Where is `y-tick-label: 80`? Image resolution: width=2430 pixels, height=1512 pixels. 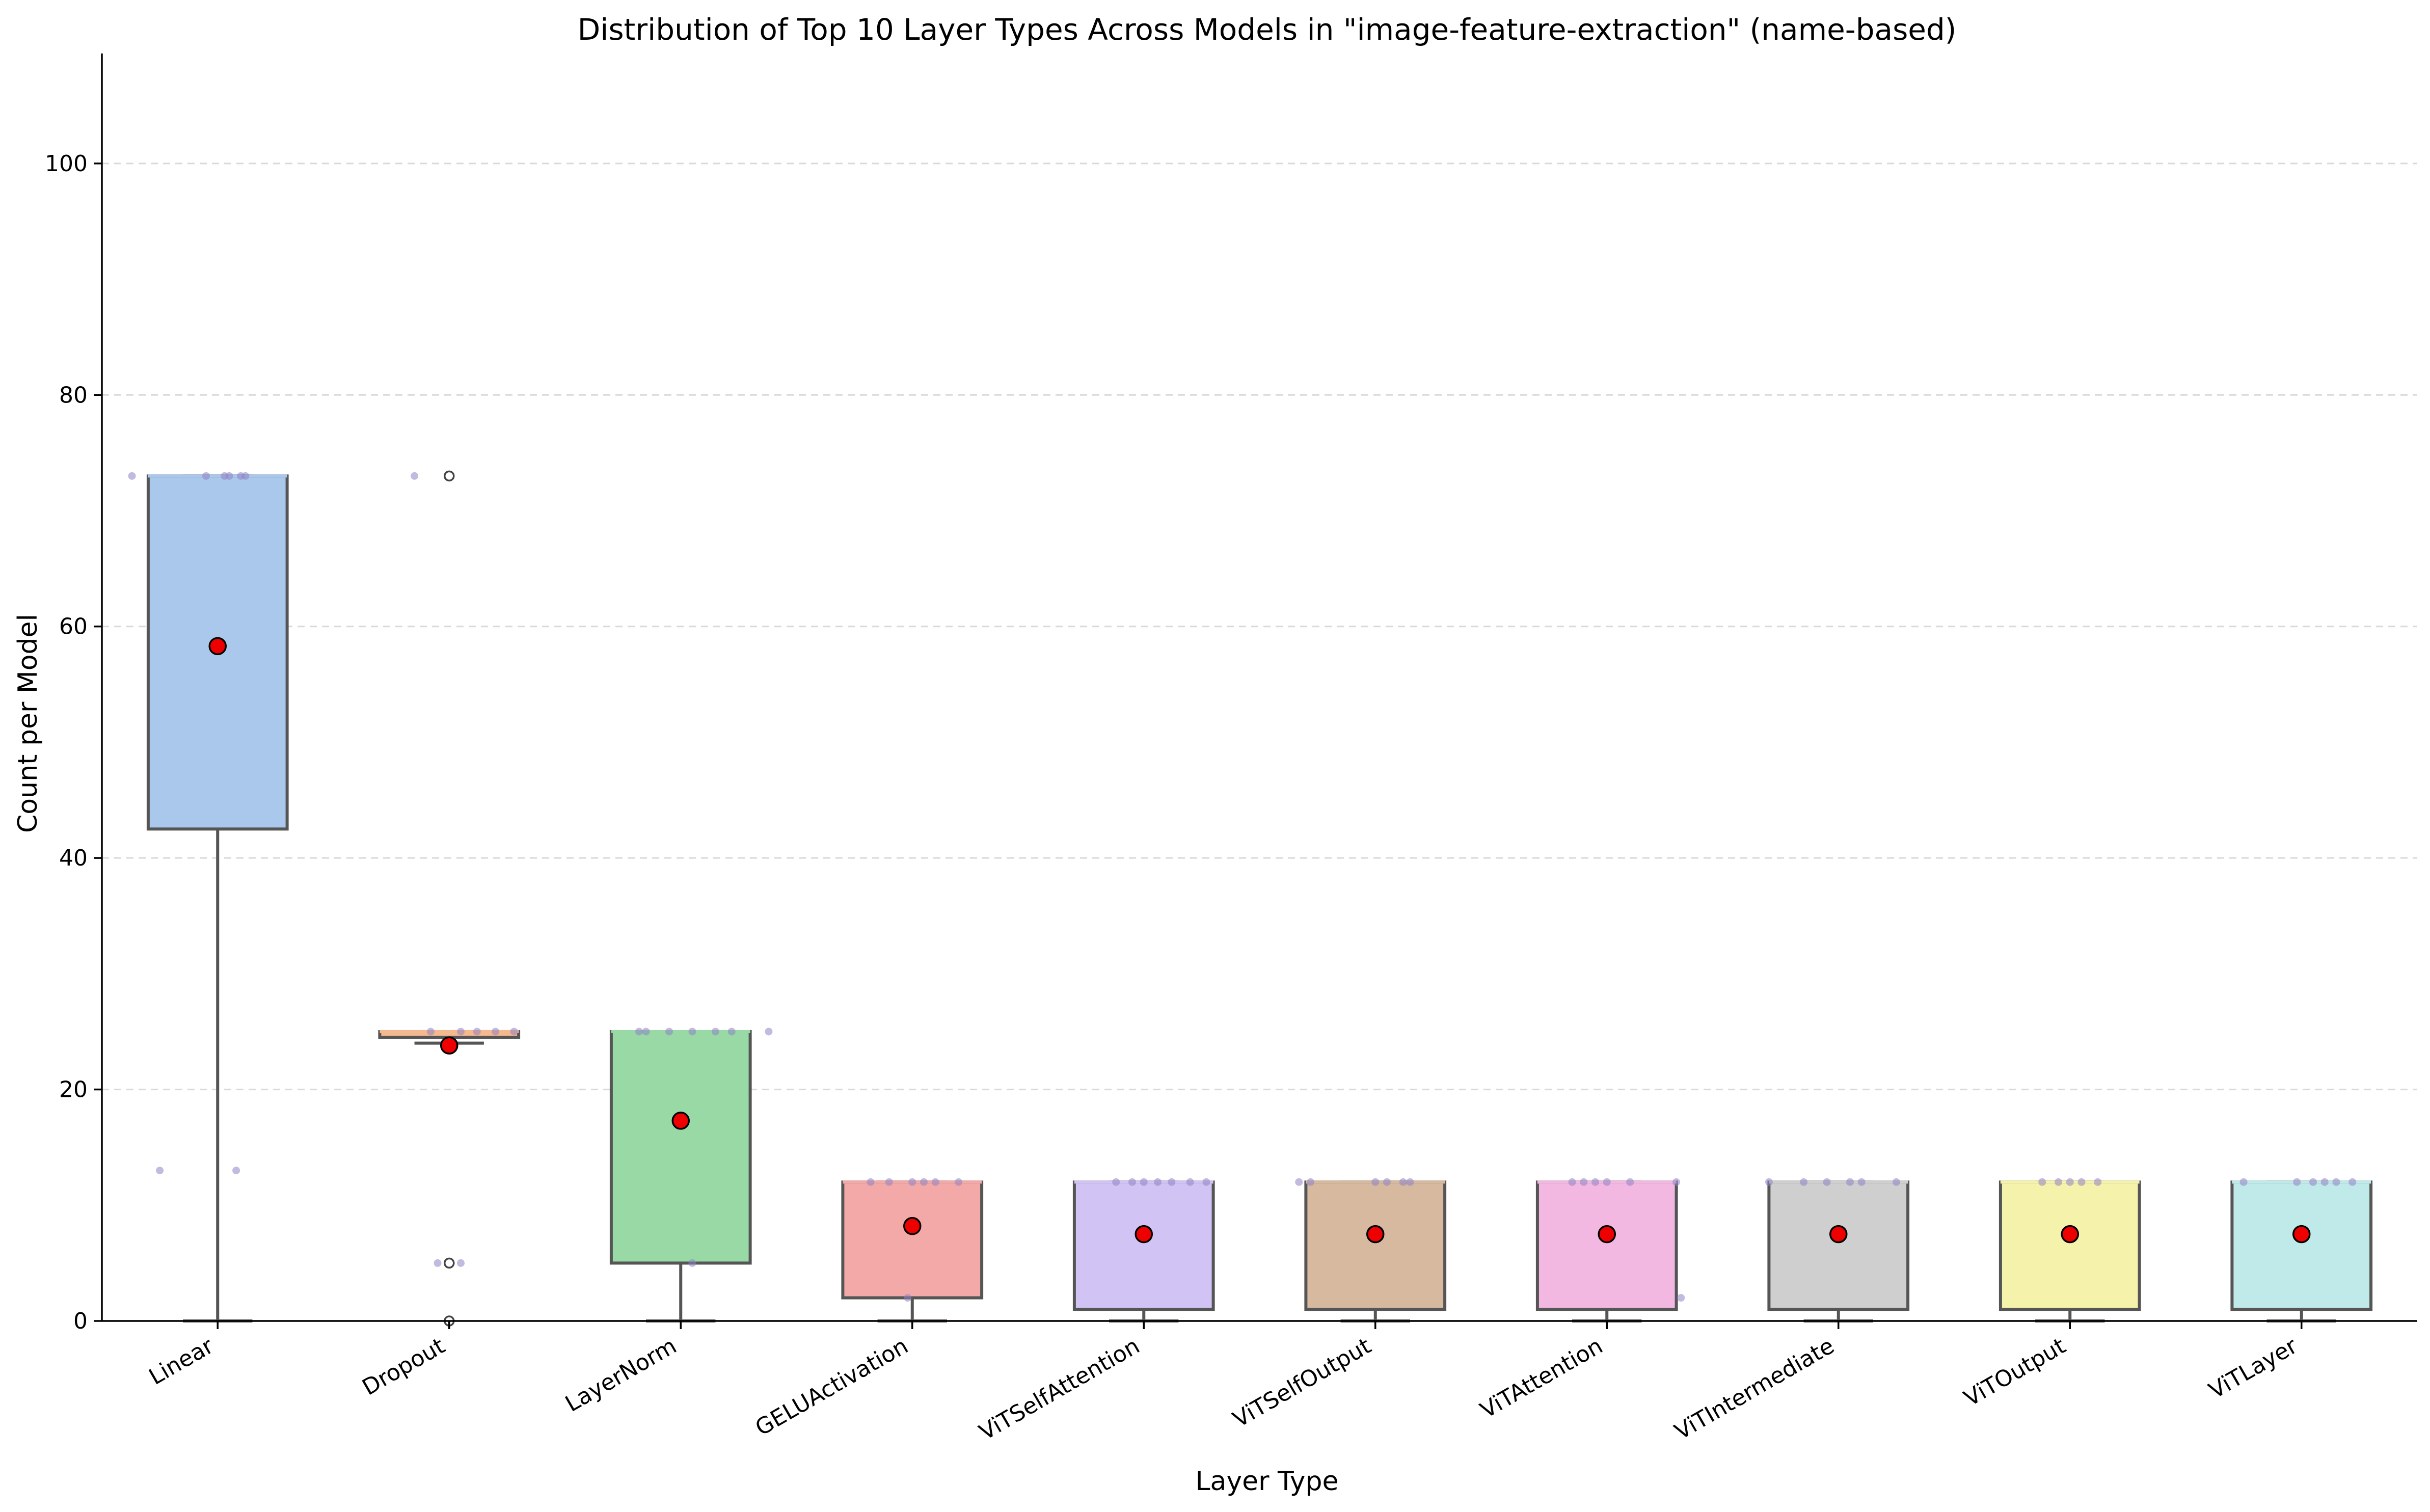 y-tick-label: 80 is located at coordinates (73, 395).